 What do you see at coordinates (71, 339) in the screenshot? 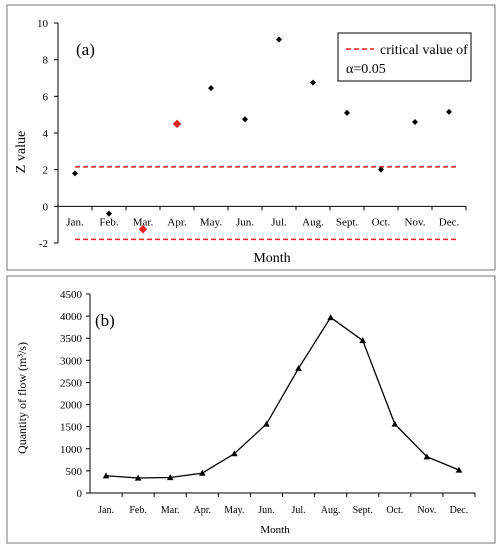
I see `b-y-tick-label: 3500` at bounding box center [71, 339].